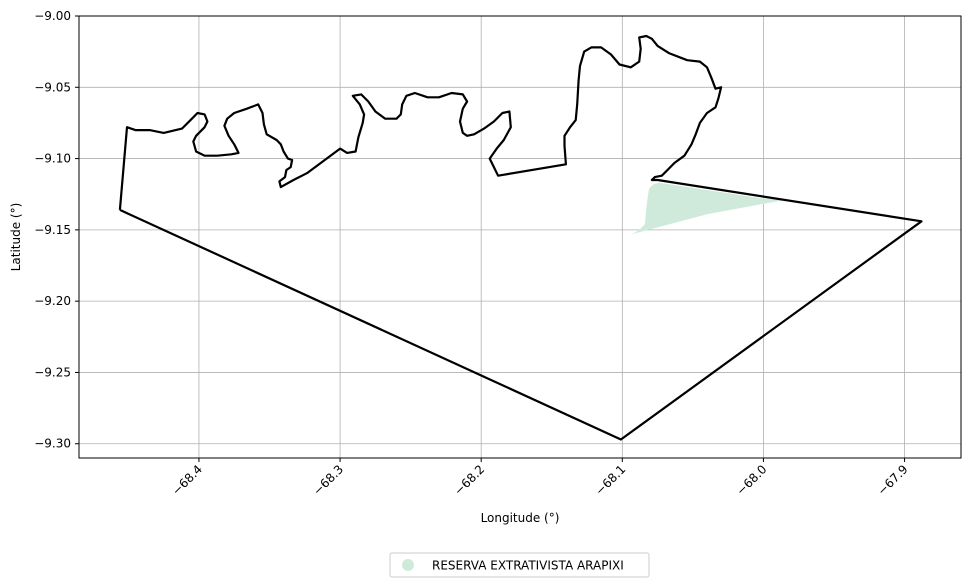 This screenshot has height=588, width=969. Describe the element at coordinates (328, 480) in the screenshot. I see `x-tick-label: −68.3` at that location.